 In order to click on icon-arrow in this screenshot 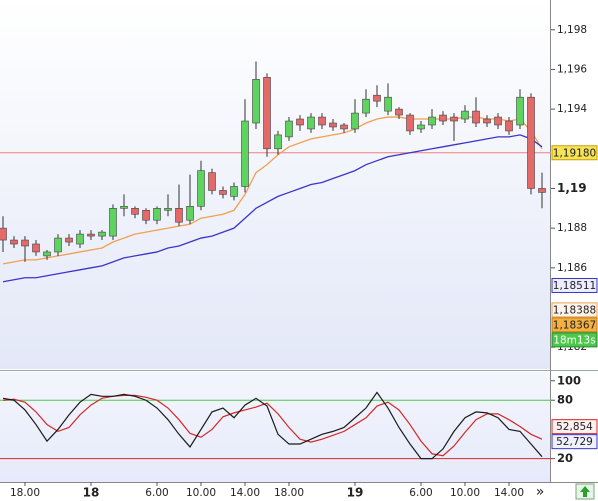, I will do `click(585, 491)`.